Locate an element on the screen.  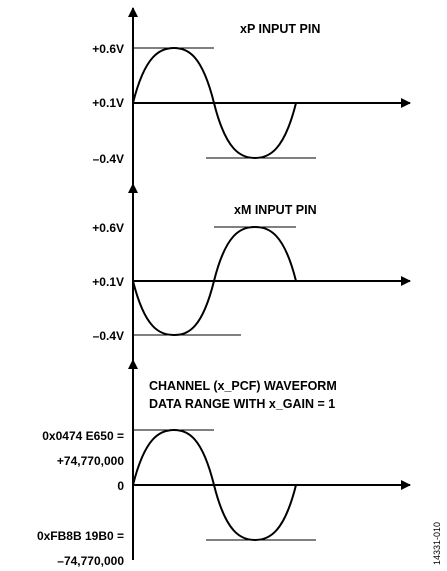
ch-label-high-line1: 0x0474 E650 = is located at coordinates (83, 436).